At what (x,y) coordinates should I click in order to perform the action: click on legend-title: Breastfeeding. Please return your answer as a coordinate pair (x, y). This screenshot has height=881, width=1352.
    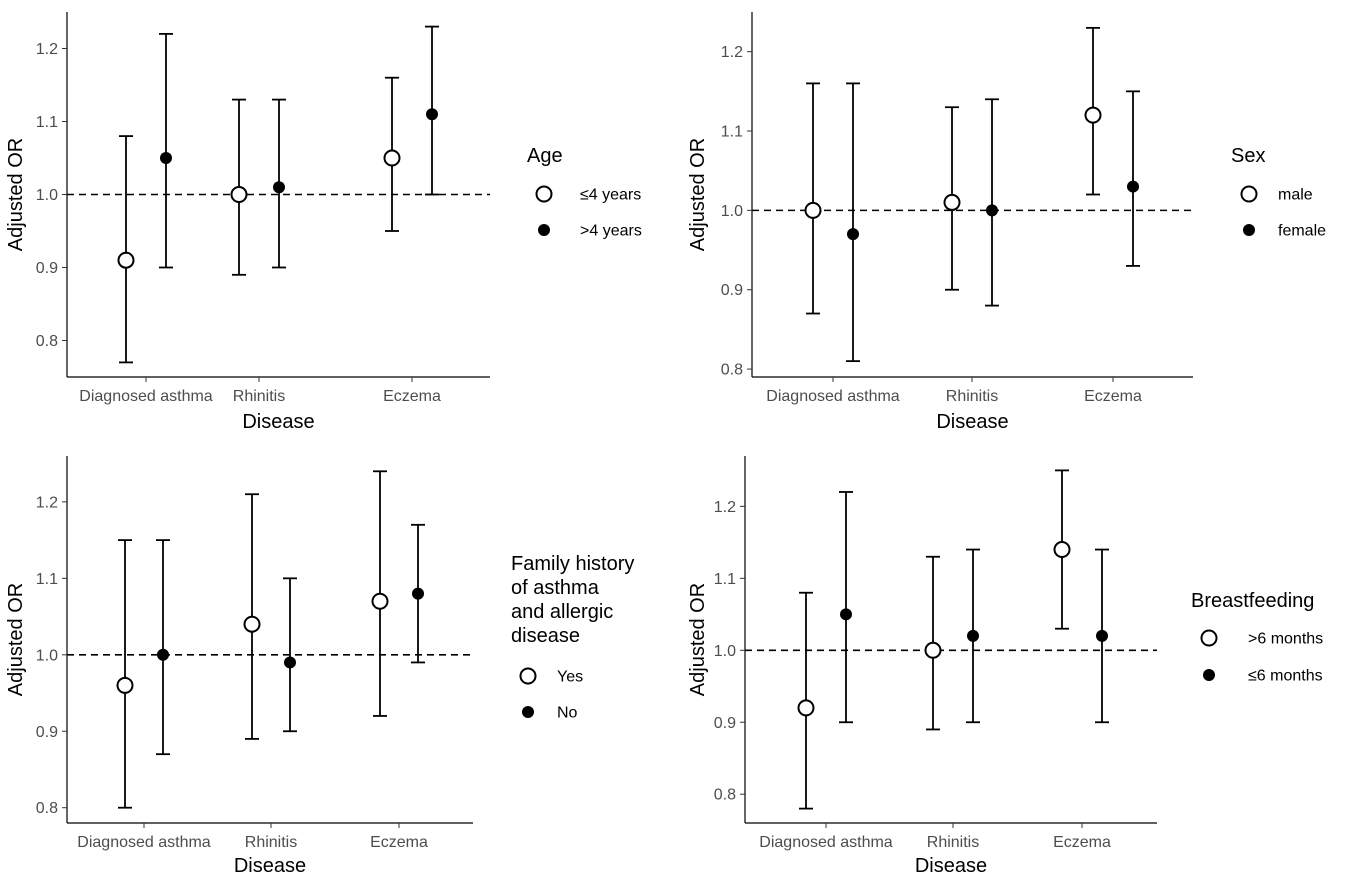
    Looking at the image, I should click on (1252, 601).